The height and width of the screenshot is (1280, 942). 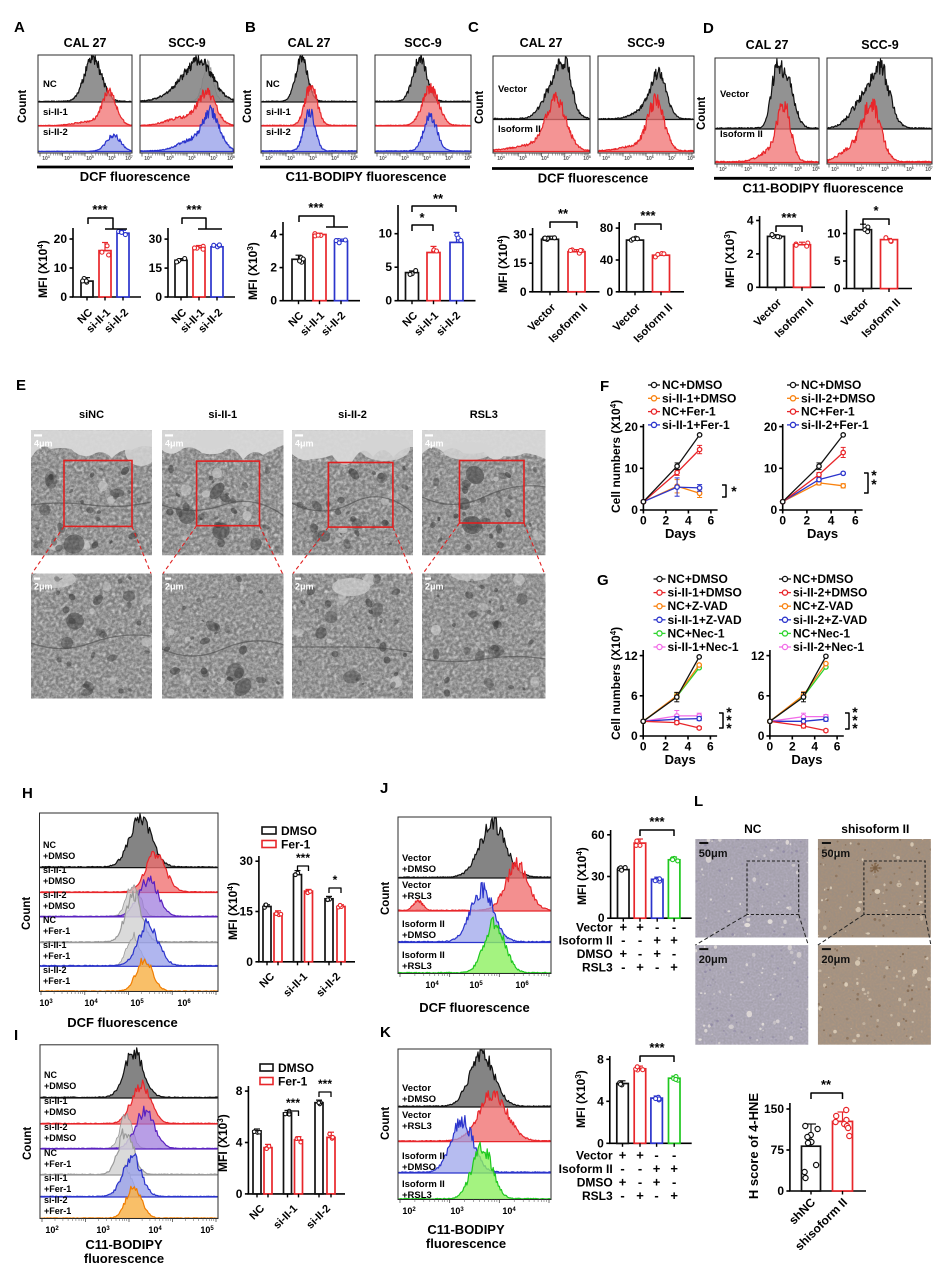 I want to click on svg-text: +RSL3, so click(x=417, y=966).